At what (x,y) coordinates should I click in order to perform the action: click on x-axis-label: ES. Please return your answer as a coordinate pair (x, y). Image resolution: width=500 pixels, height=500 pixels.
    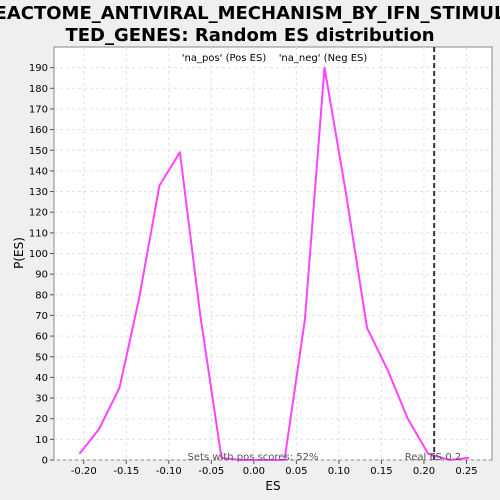
    Looking at the image, I should click on (272, 486).